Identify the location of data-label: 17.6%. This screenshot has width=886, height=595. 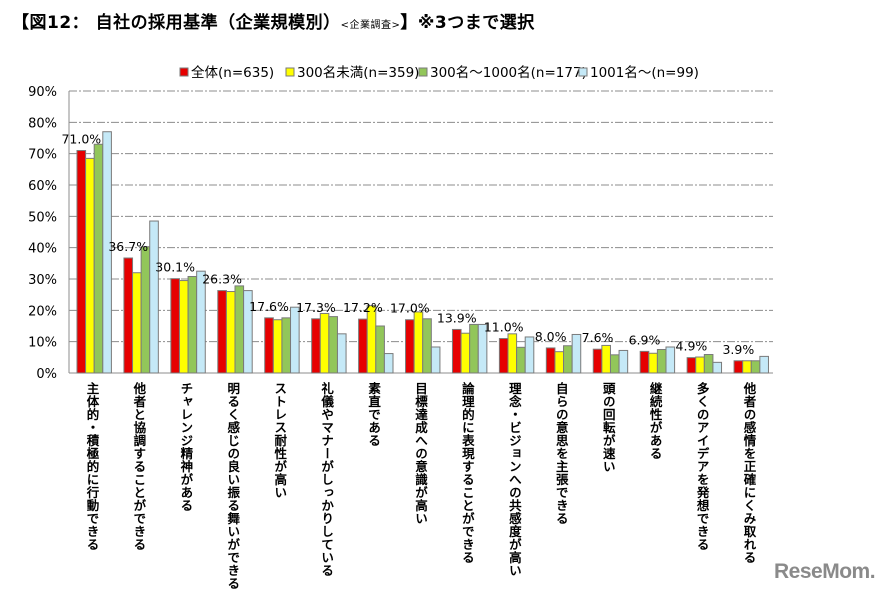
(269, 306).